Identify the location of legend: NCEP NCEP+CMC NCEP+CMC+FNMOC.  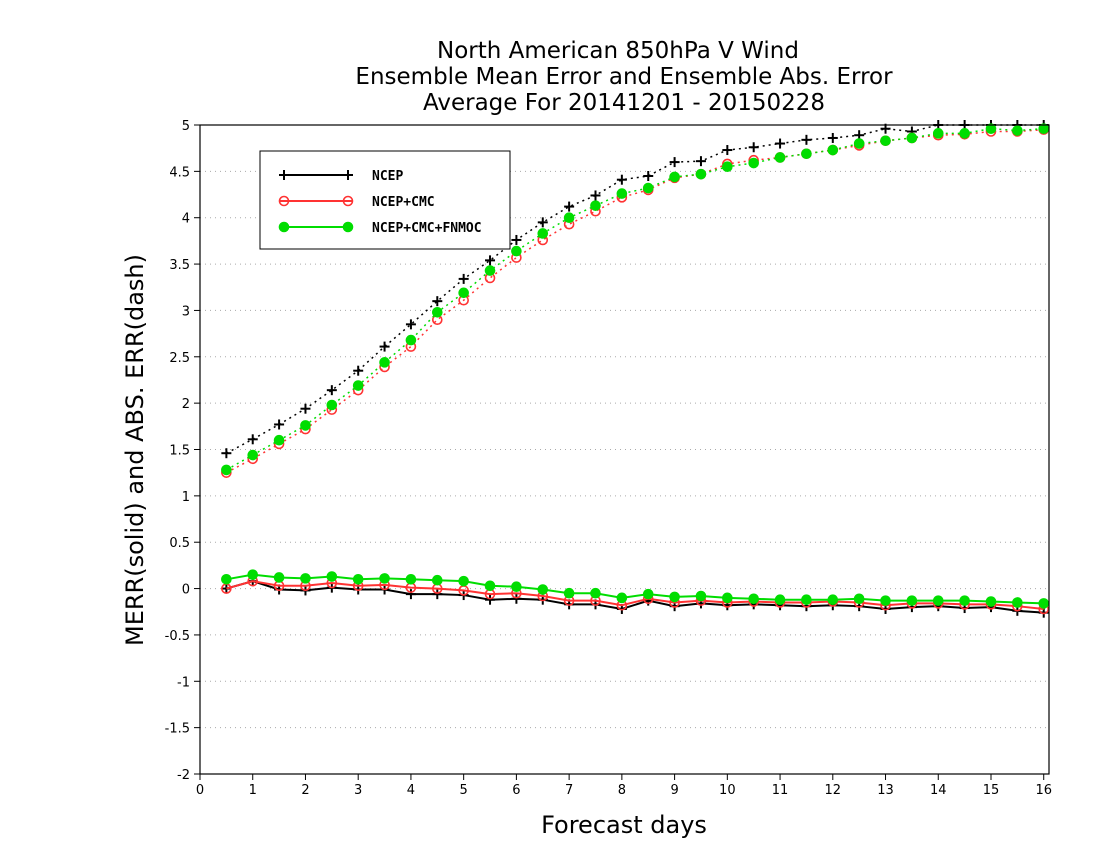
(385, 200).